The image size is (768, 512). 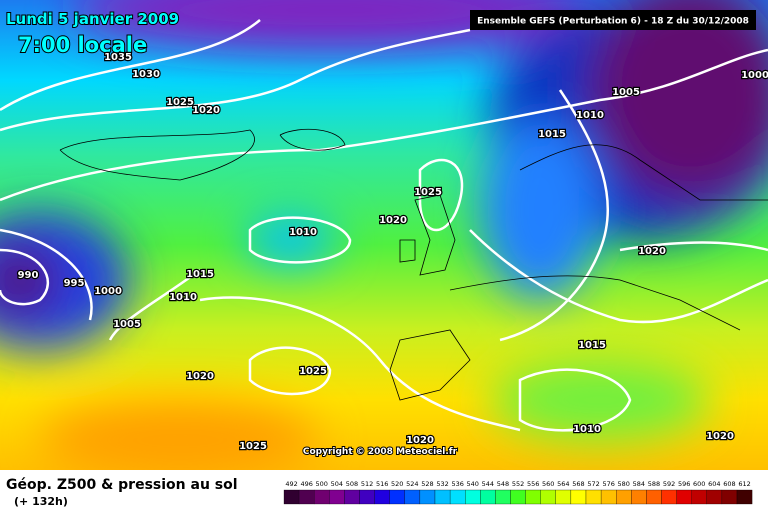 What do you see at coordinates (28, 275) in the screenshot?
I see `isobar-label: 990` at bounding box center [28, 275].